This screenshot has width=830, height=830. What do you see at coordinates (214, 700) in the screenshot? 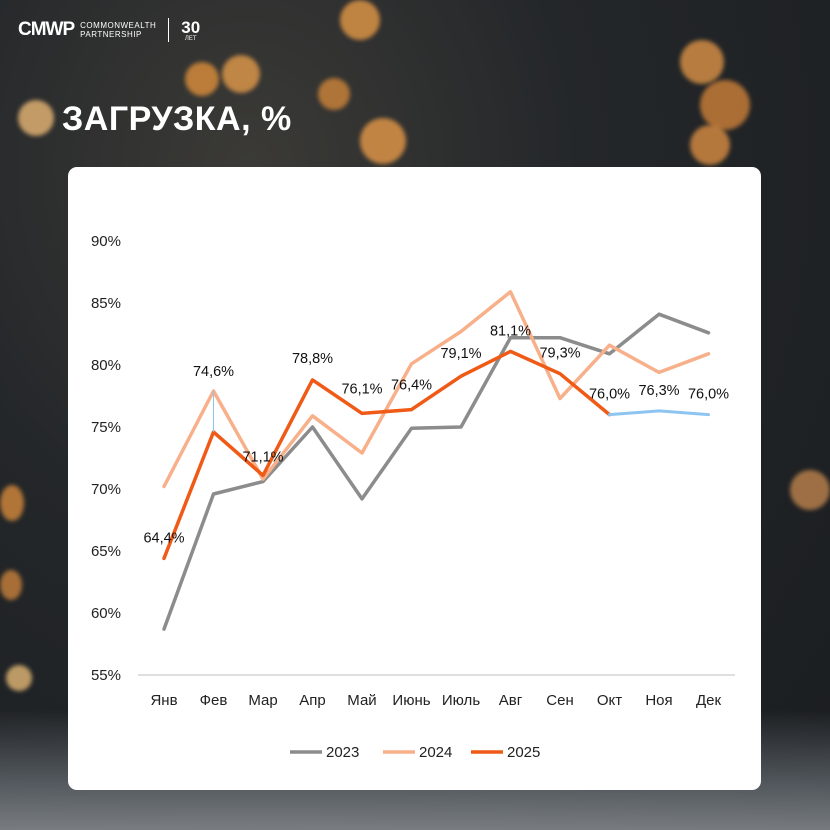
I see `x-tick-label: Фев` at bounding box center [214, 700].